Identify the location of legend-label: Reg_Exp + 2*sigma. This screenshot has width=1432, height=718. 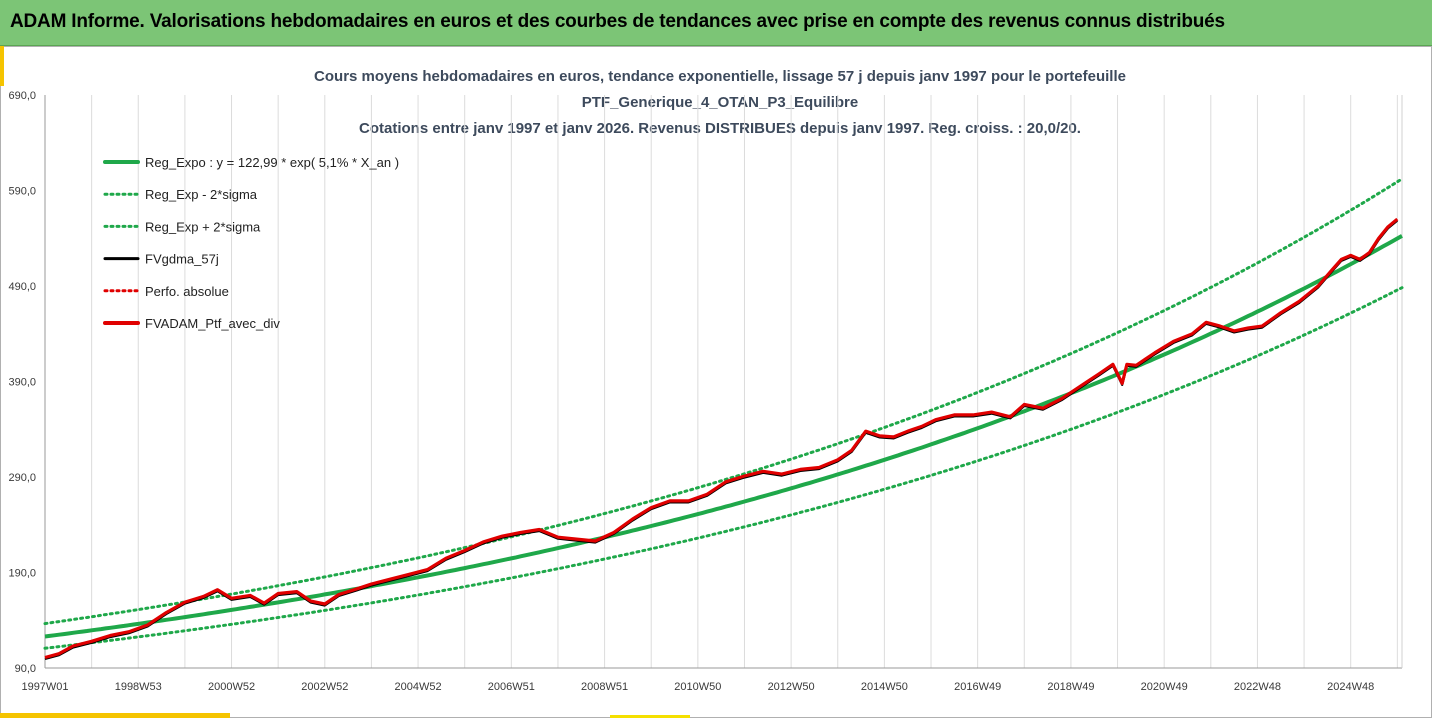
(203, 226).